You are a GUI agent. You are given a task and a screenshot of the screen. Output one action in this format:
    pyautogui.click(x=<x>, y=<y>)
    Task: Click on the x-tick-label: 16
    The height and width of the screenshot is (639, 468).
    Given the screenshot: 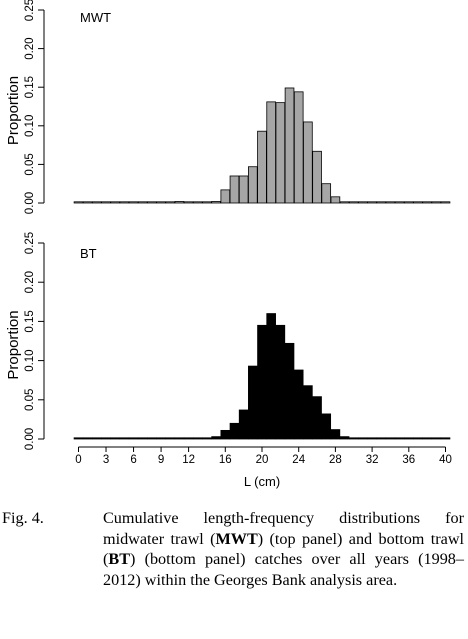 What is the action you would take?
    pyautogui.click(x=225, y=460)
    